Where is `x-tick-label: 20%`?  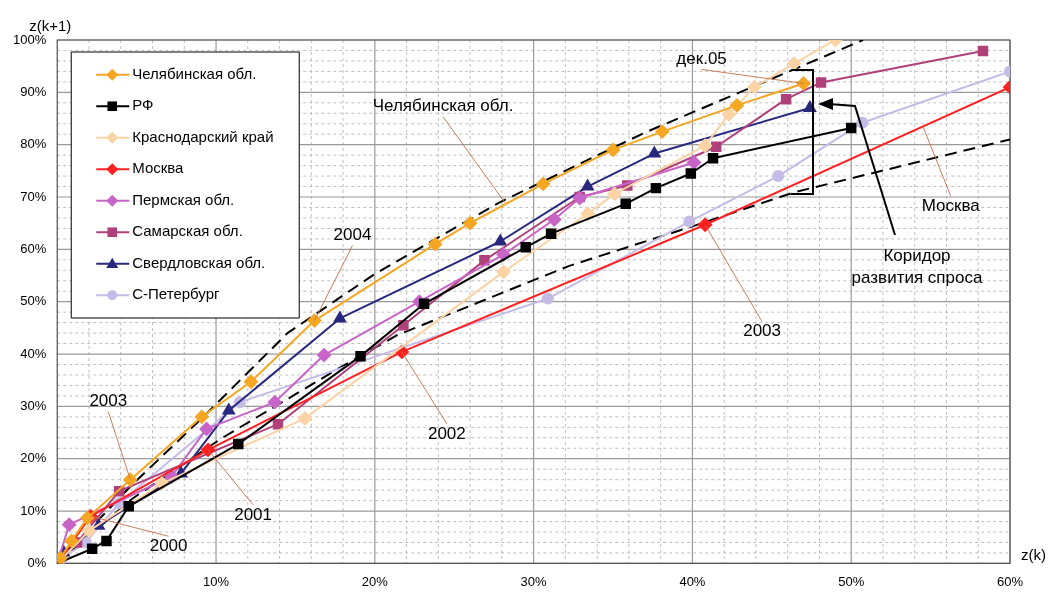 x-tick-label: 20% is located at coordinates (375, 581).